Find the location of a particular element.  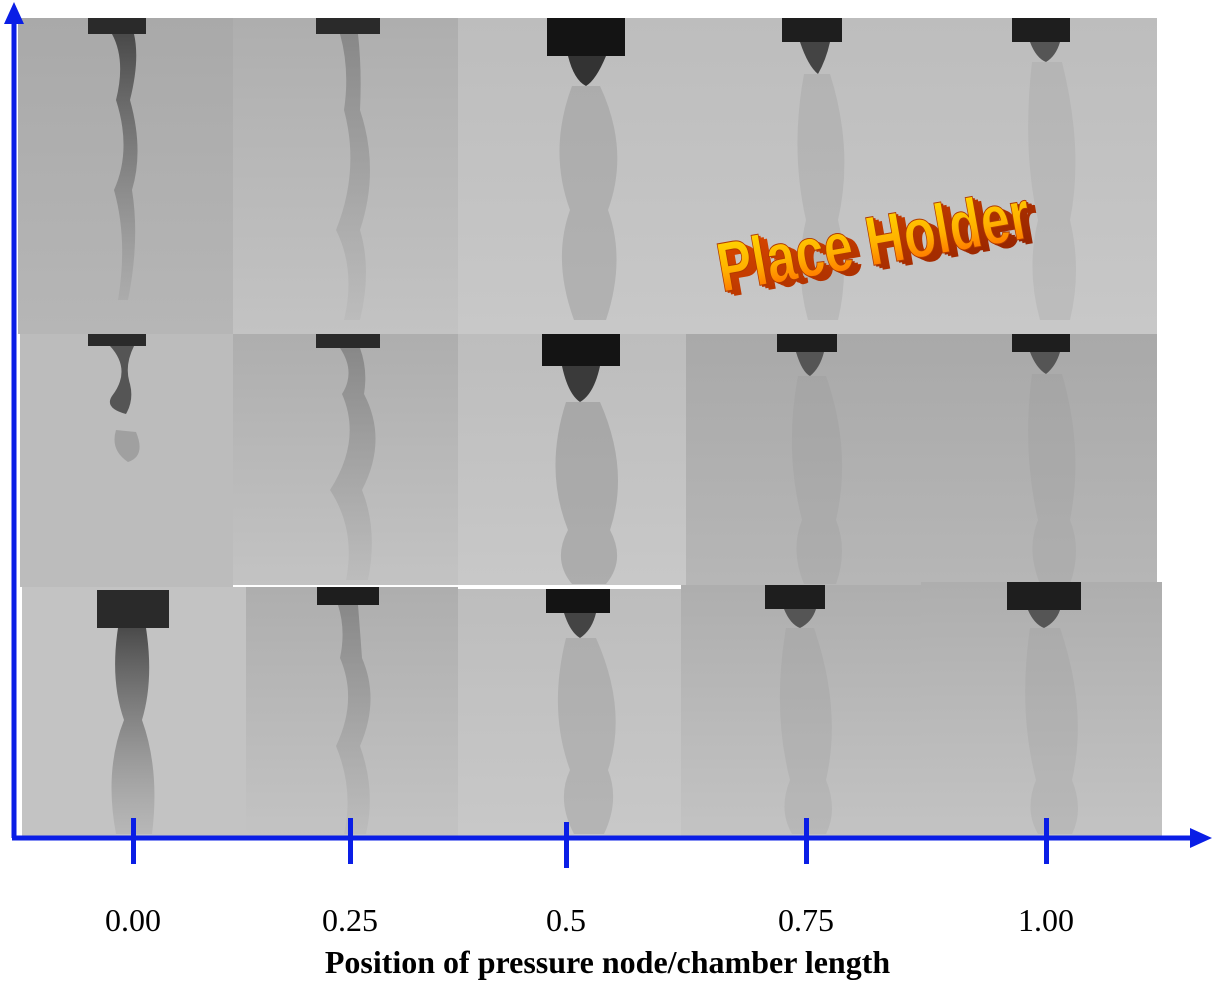

x-tick-label: 0.5 is located at coordinates (566, 920).